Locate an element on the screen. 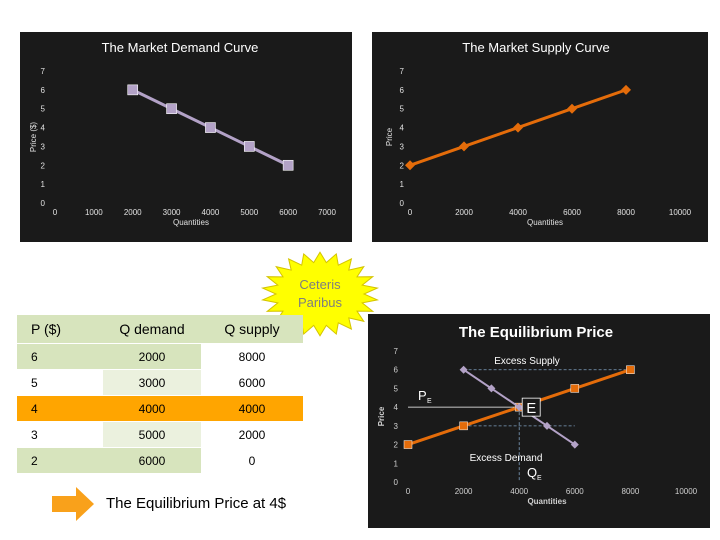 The width and height of the screenshot is (720, 540). header-q-supply: Q supply is located at coordinates (252, 329).